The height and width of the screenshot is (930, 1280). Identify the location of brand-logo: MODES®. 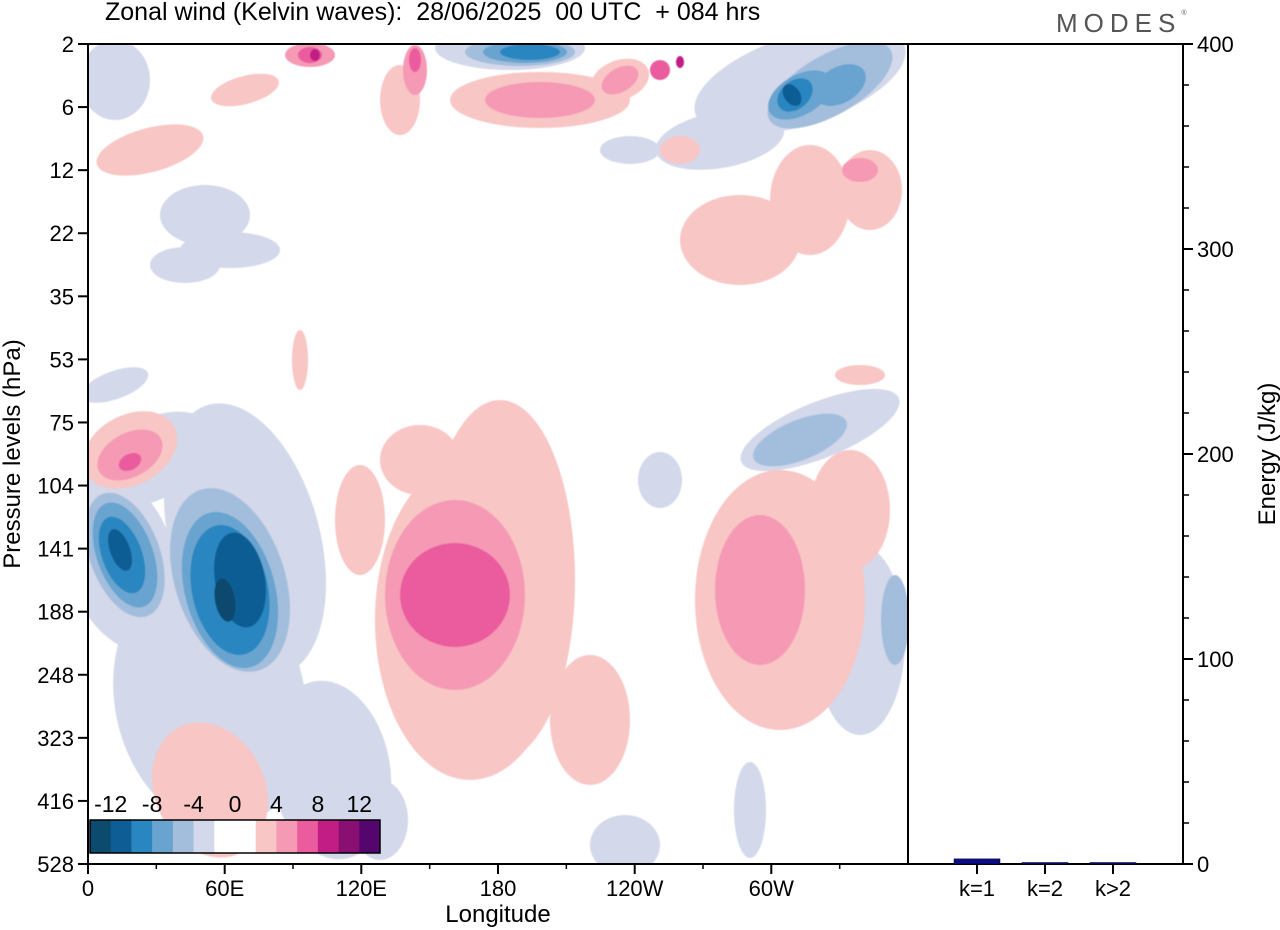
(1121, 23).